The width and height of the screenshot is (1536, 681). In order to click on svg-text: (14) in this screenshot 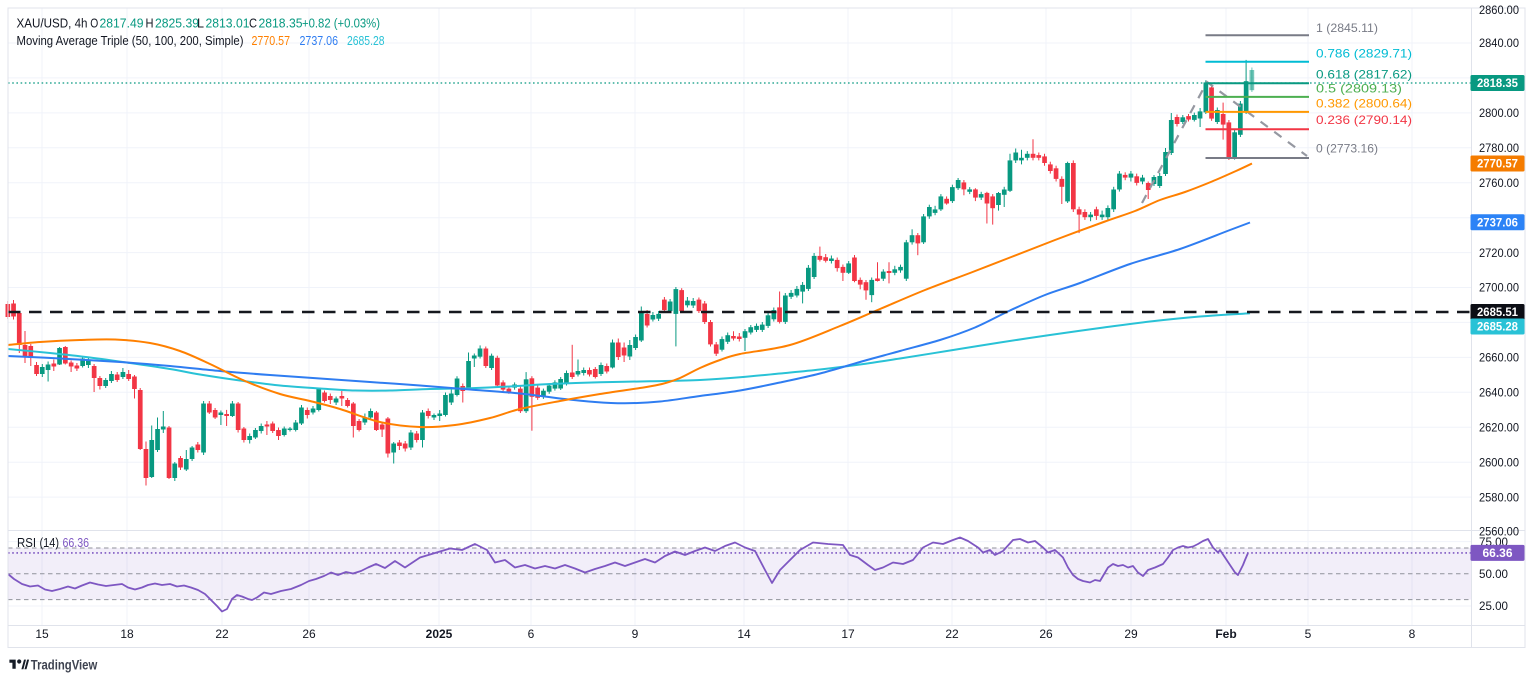, I will do `click(50, 543)`.